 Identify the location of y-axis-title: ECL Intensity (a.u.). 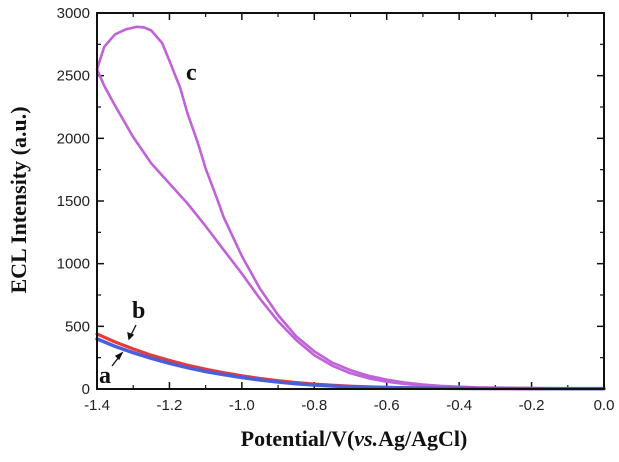
(18, 199).